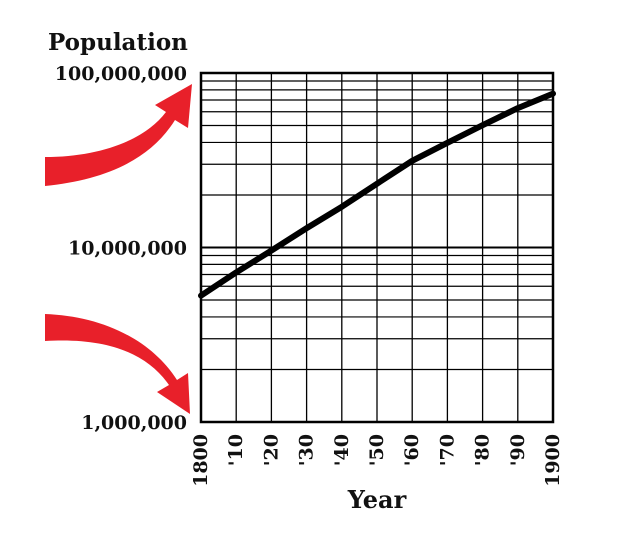 This screenshot has width=618, height=543. I want to click on x-tick-label: '80, so click(483, 450).